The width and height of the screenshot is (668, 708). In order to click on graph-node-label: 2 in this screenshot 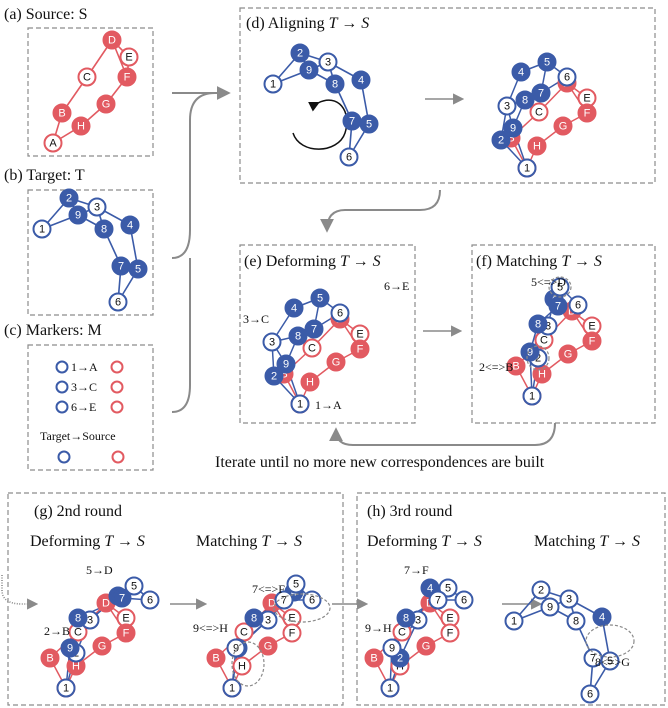, I will do `click(400, 659)`.